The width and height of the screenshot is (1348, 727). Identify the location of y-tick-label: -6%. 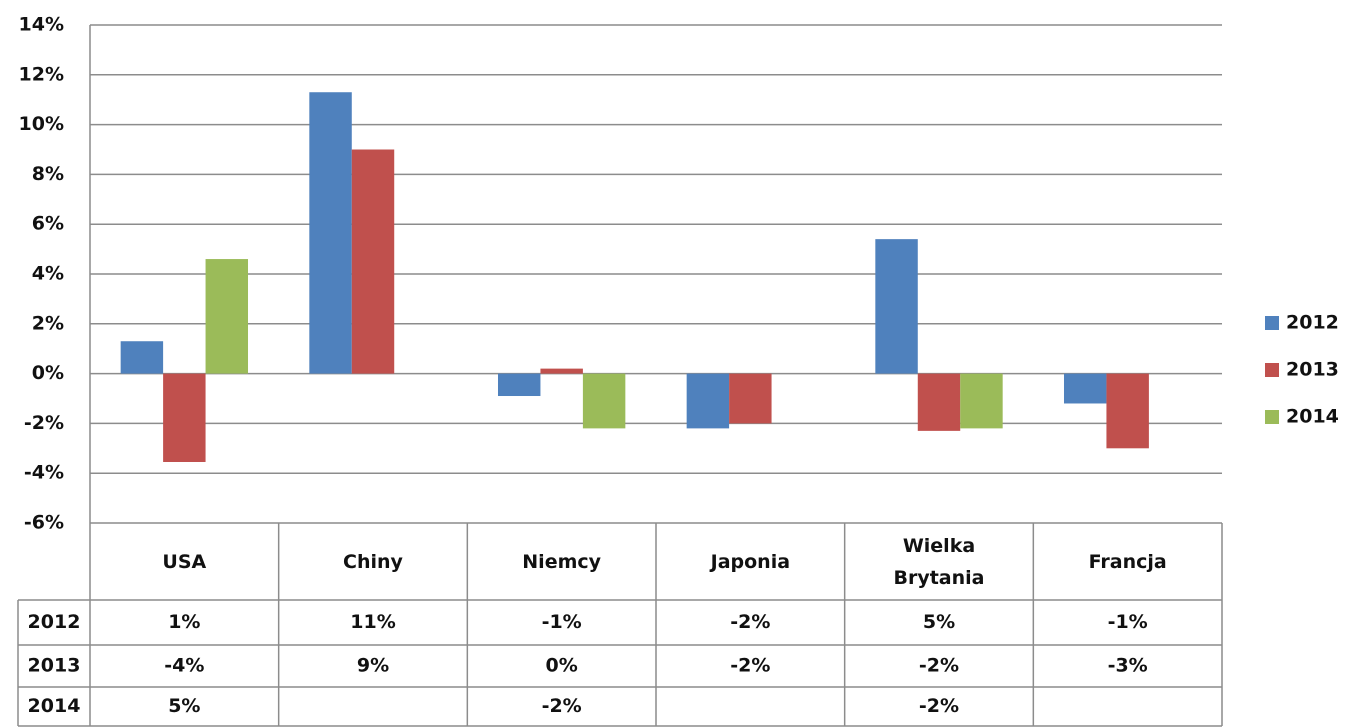
(44, 523).